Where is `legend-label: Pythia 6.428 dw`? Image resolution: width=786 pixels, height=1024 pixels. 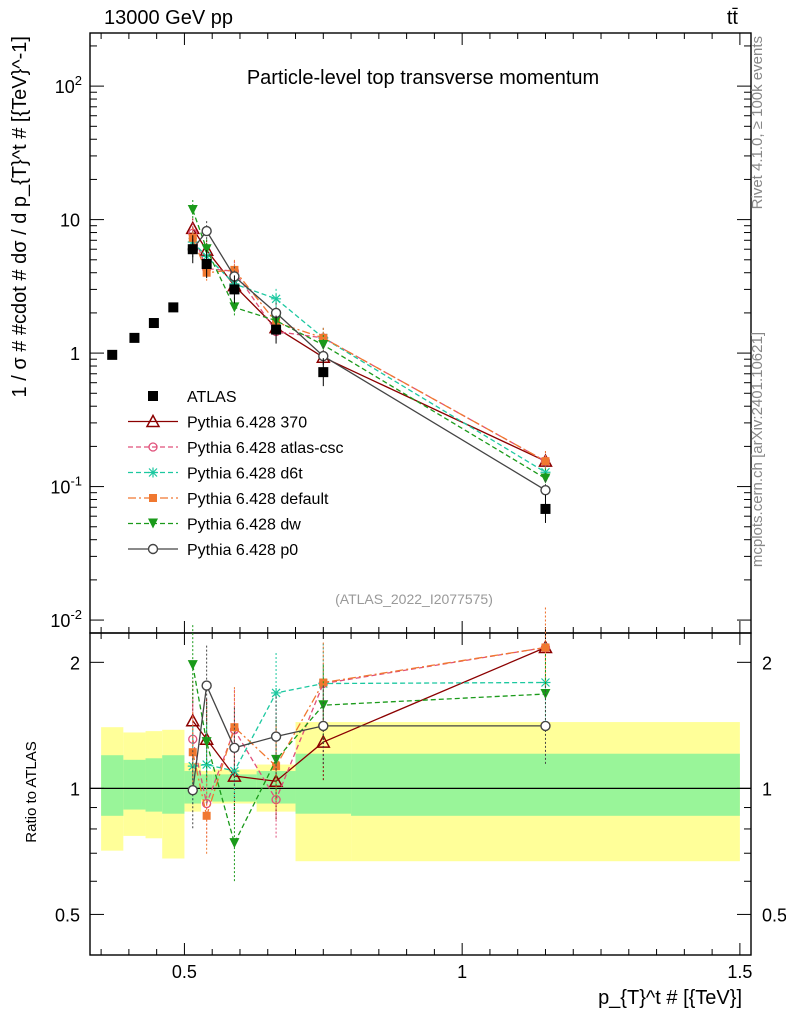
legend-label: Pythia 6.428 dw is located at coordinates (244, 525).